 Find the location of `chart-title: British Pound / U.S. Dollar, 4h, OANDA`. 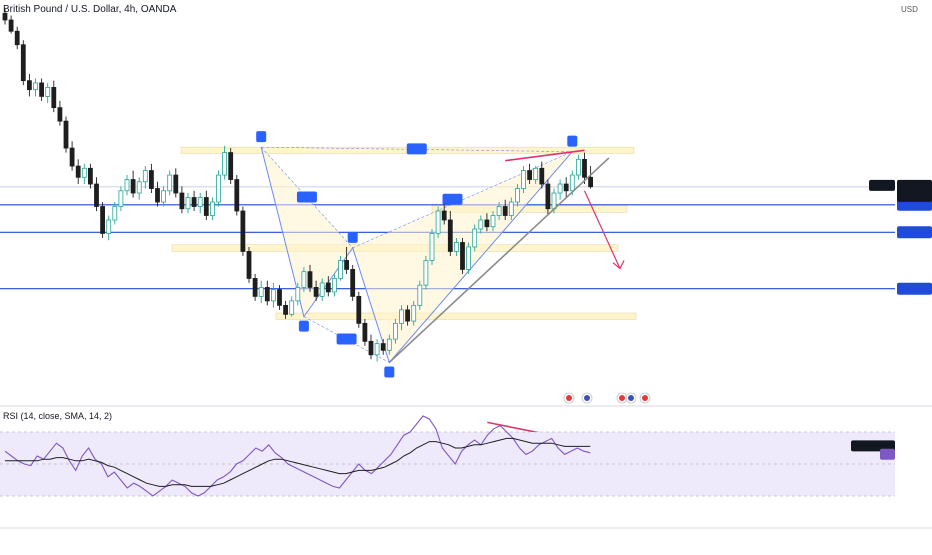

chart-title: British Pound / U.S. Dollar, 4h, OANDA is located at coordinates (90, 9).